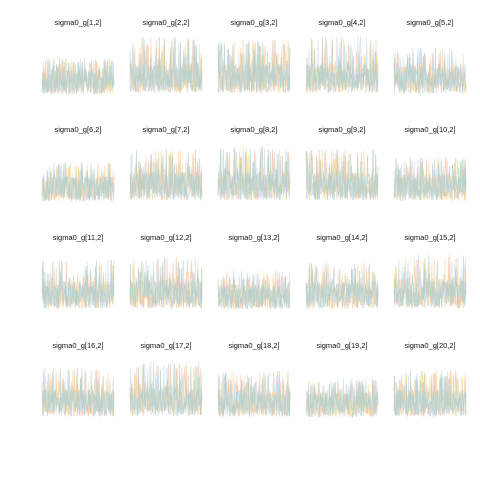 The image size is (480, 480). Describe the element at coordinates (341, 129) in the screenshot. I see `panel-title: sigma0_g[9,2]` at that location.